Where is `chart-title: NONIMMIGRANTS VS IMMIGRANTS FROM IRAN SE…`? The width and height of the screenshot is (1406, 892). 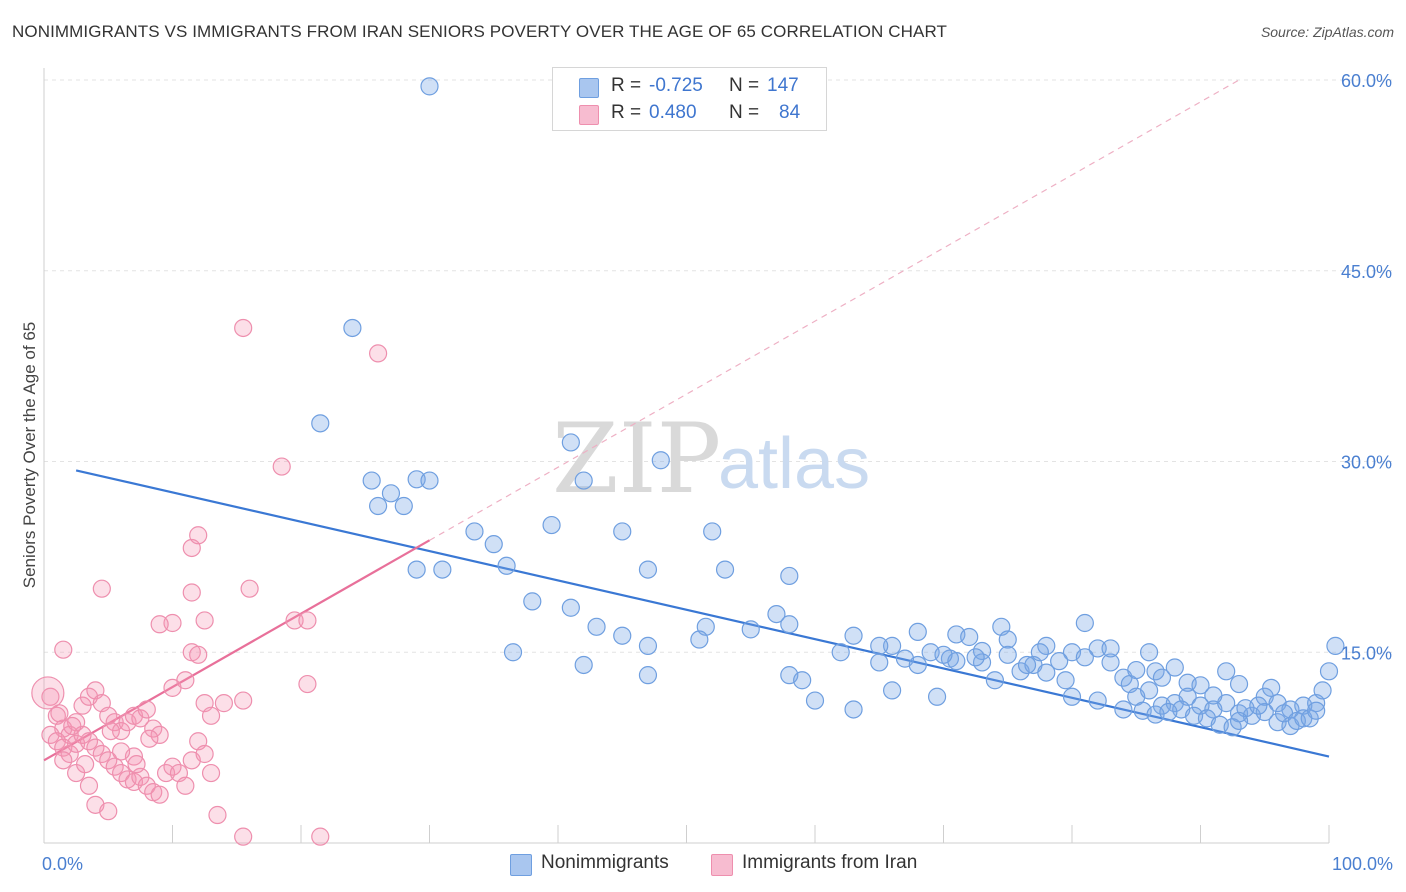 chart-title: NONIMMIGRANTS VS IMMIGRANTS FROM IRAN SE… is located at coordinates (480, 31).